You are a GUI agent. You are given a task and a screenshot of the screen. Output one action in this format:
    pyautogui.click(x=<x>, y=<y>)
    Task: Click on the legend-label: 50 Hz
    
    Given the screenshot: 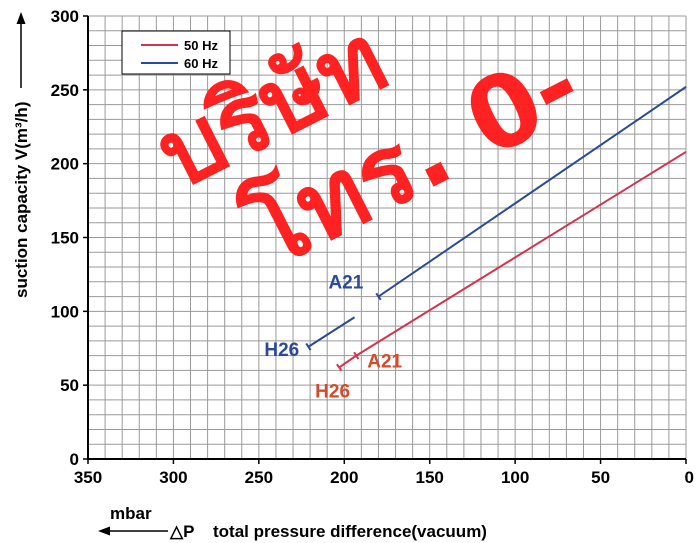 What is the action you would take?
    pyautogui.click(x=201, y=45)
    